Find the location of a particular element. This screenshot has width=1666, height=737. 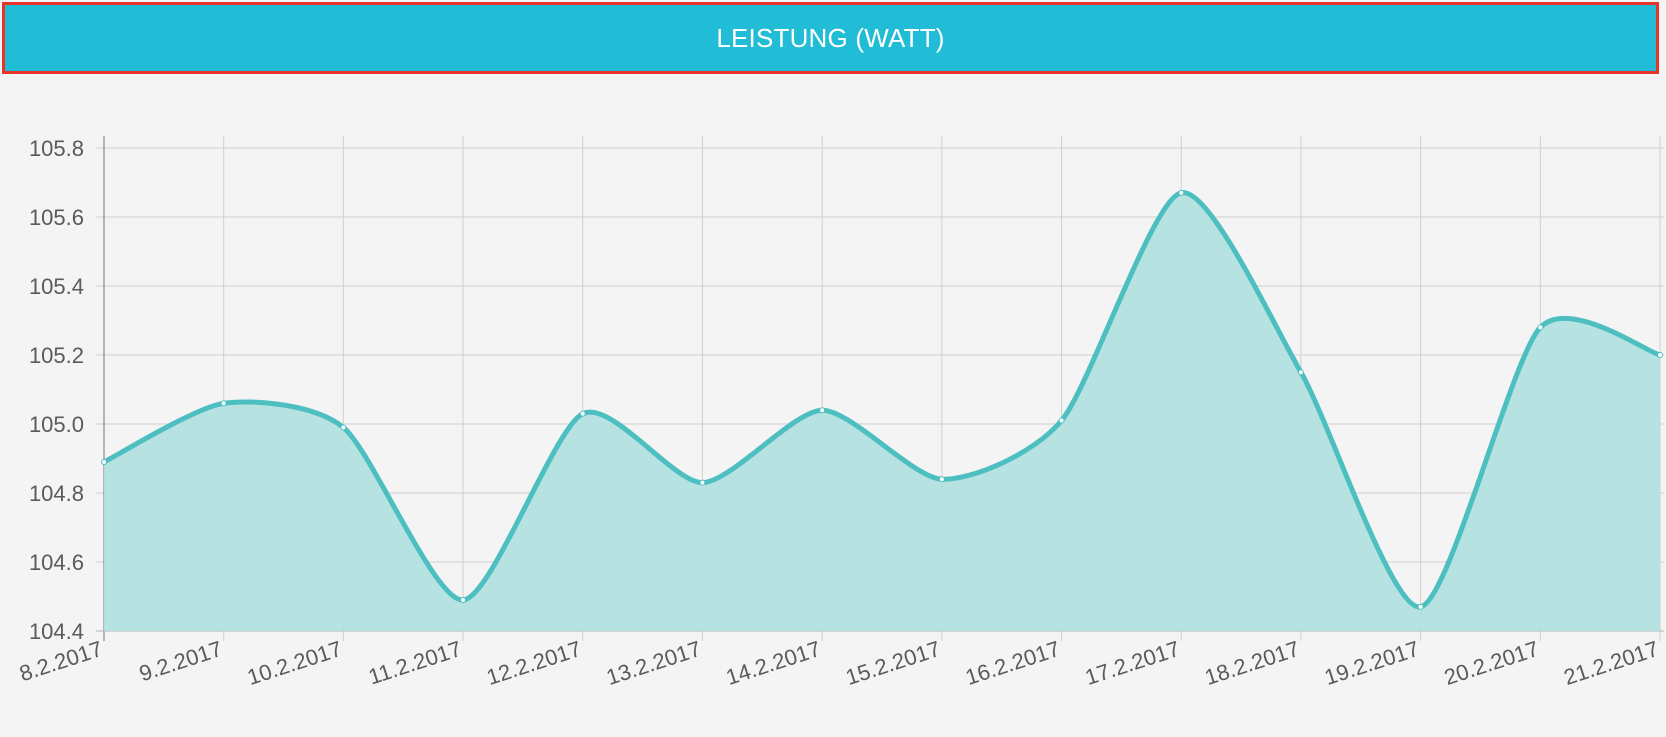

x-tick-label: 10.2.2017 is located at coordinates (294, 663).